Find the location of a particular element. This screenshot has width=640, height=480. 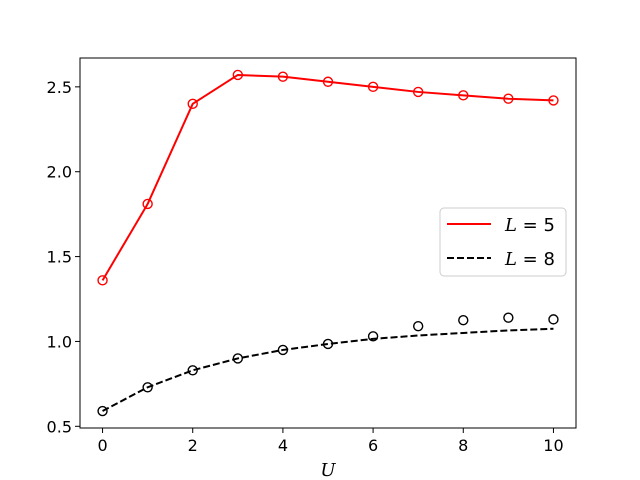

legend-label-0-var: L is located at coordinates (510, 225).